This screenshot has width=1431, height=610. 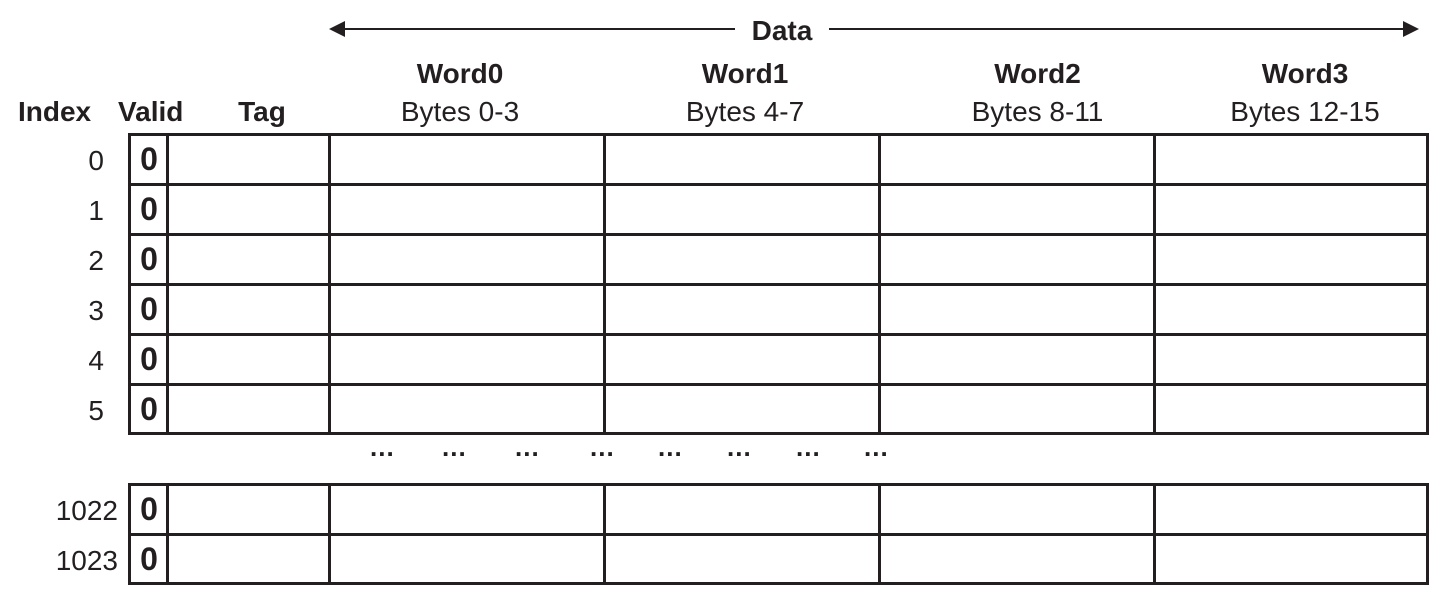 What do you see at coordinates (460, 111) in the screenshot?
I see `word0-bytes: Bytes 0-3` at bounding box center [460, 111].